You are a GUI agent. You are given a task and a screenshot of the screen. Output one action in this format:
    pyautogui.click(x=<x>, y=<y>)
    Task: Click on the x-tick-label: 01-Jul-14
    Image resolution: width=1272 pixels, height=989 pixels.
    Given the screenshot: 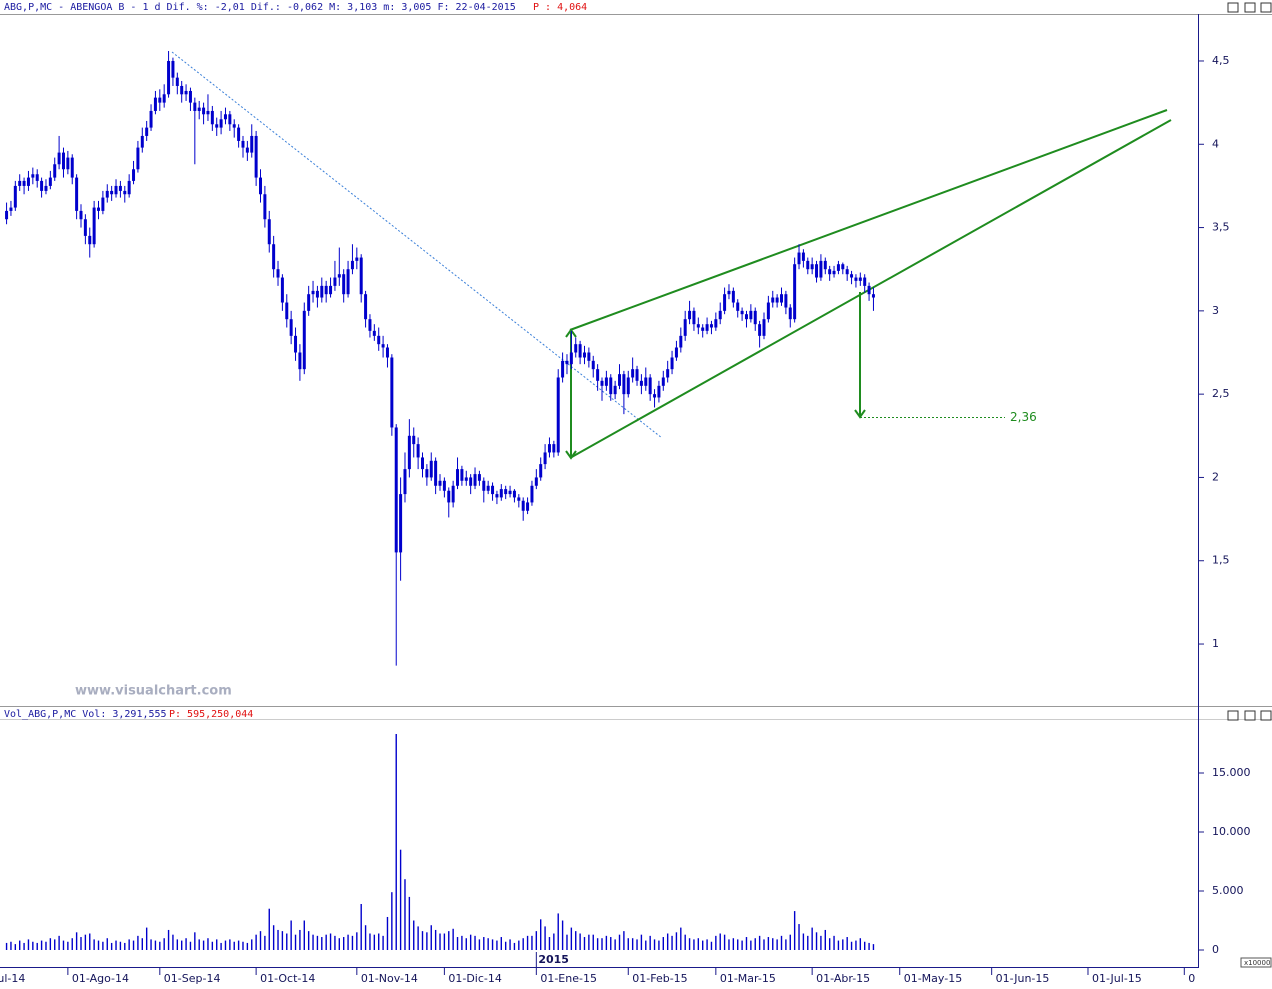 What is the action you would take?
    pyautogui.click(x=12, y=978)
    